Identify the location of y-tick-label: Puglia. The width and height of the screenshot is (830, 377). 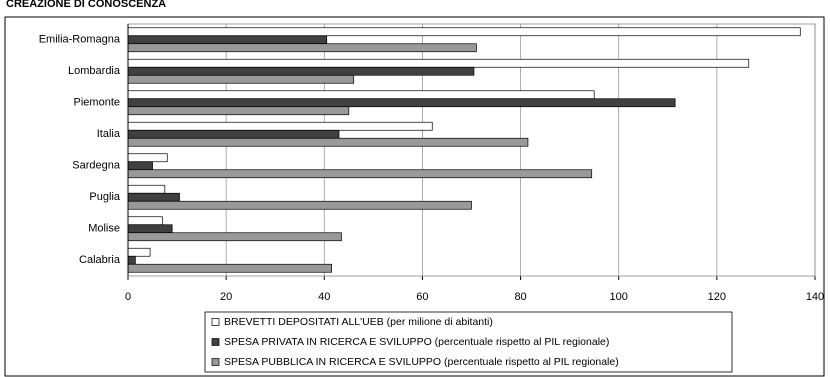
(104, 197).